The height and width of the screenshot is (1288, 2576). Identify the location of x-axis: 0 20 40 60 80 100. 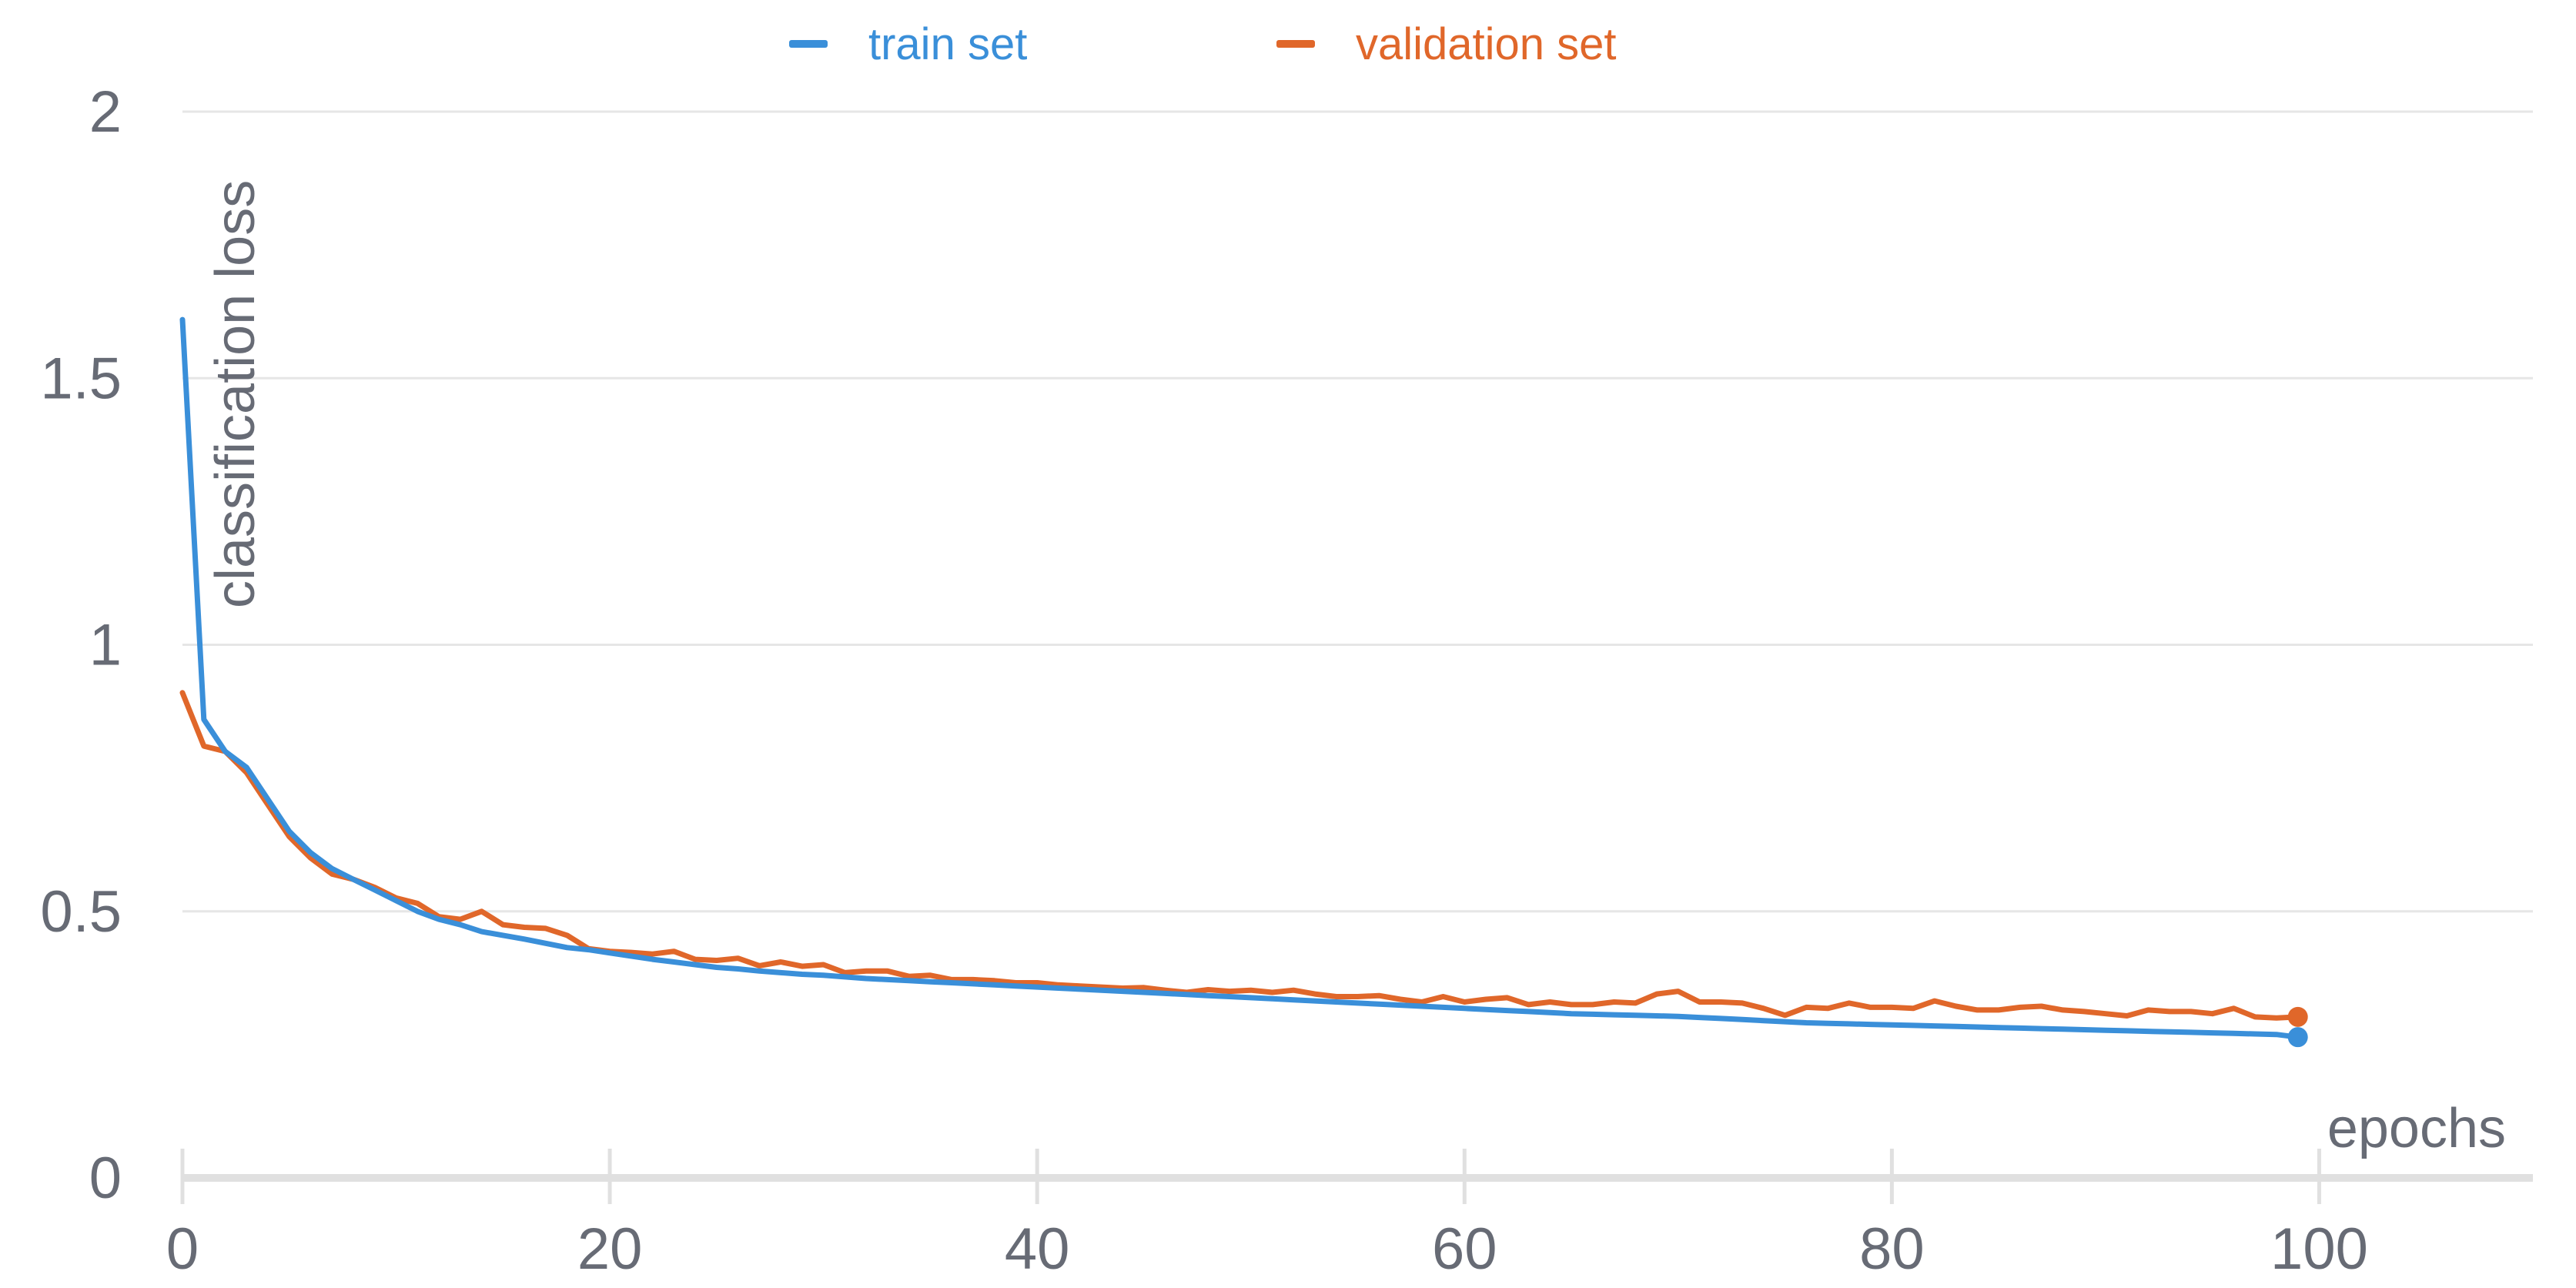
(1350, 1216).